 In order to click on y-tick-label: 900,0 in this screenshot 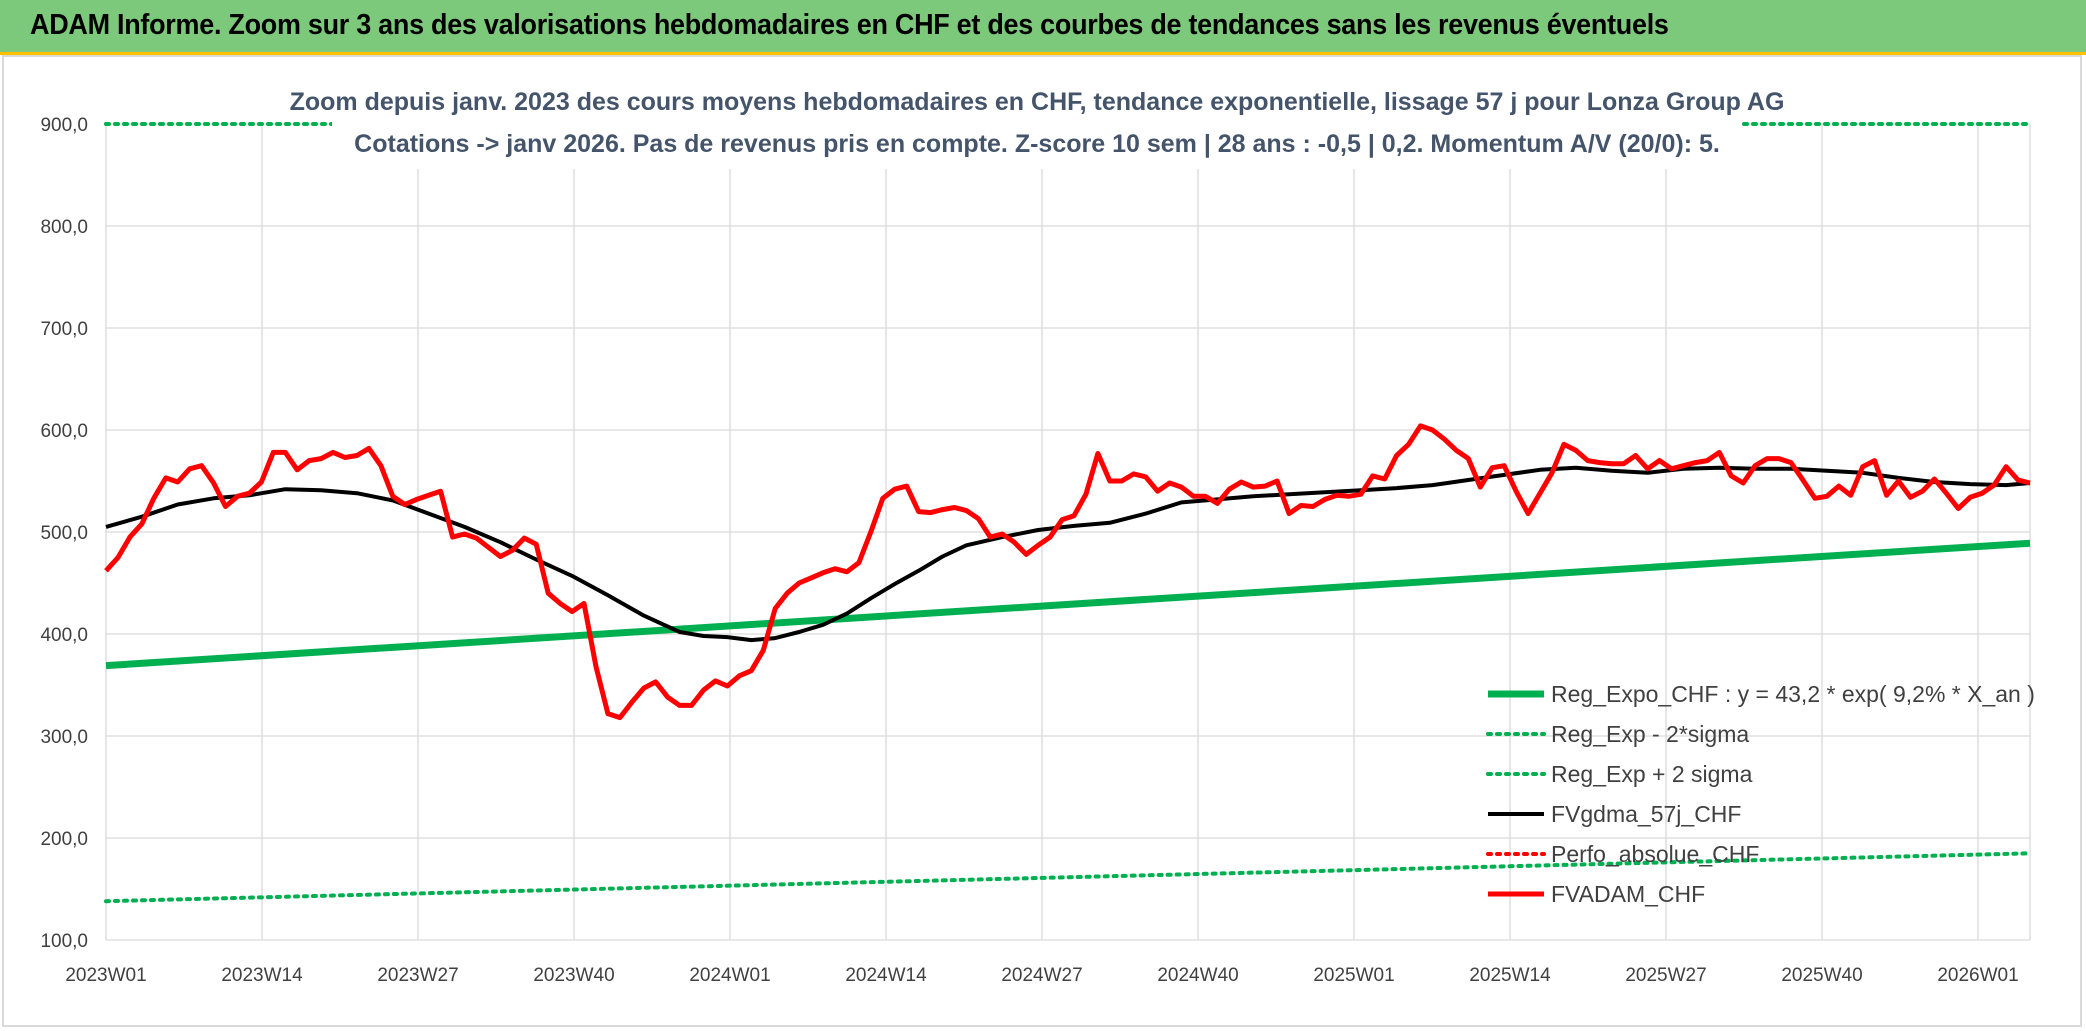, I will do `click(64, 125)`.